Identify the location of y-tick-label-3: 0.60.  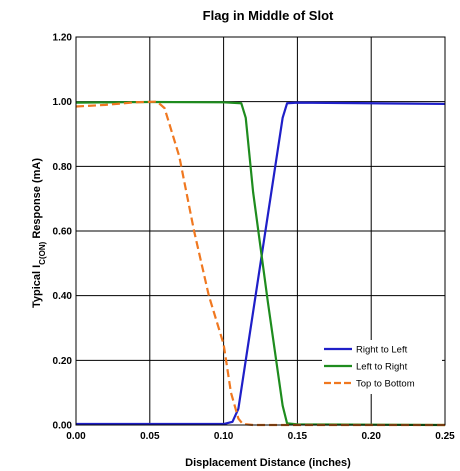
(63, 232).